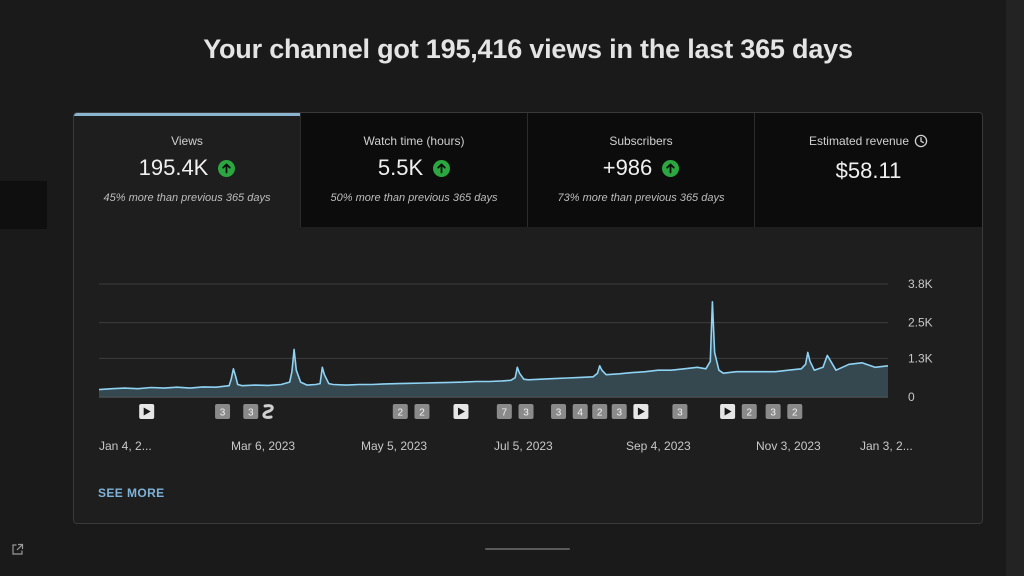 The width and height of the screenshot is (1024, 576). I want to click on x-tick-label: Sep 4, 2023, so click(658, 446).